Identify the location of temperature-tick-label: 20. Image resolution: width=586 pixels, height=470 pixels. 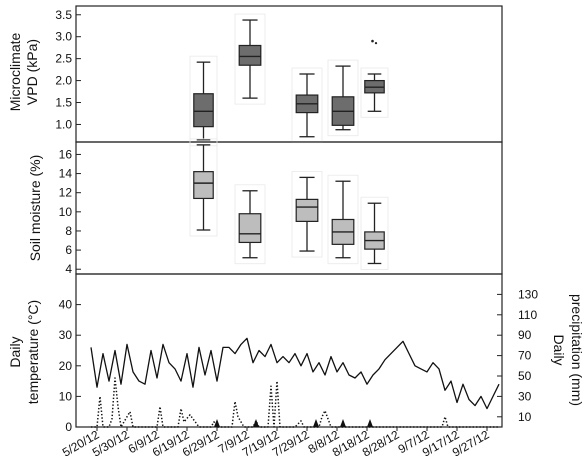
(66, 366).